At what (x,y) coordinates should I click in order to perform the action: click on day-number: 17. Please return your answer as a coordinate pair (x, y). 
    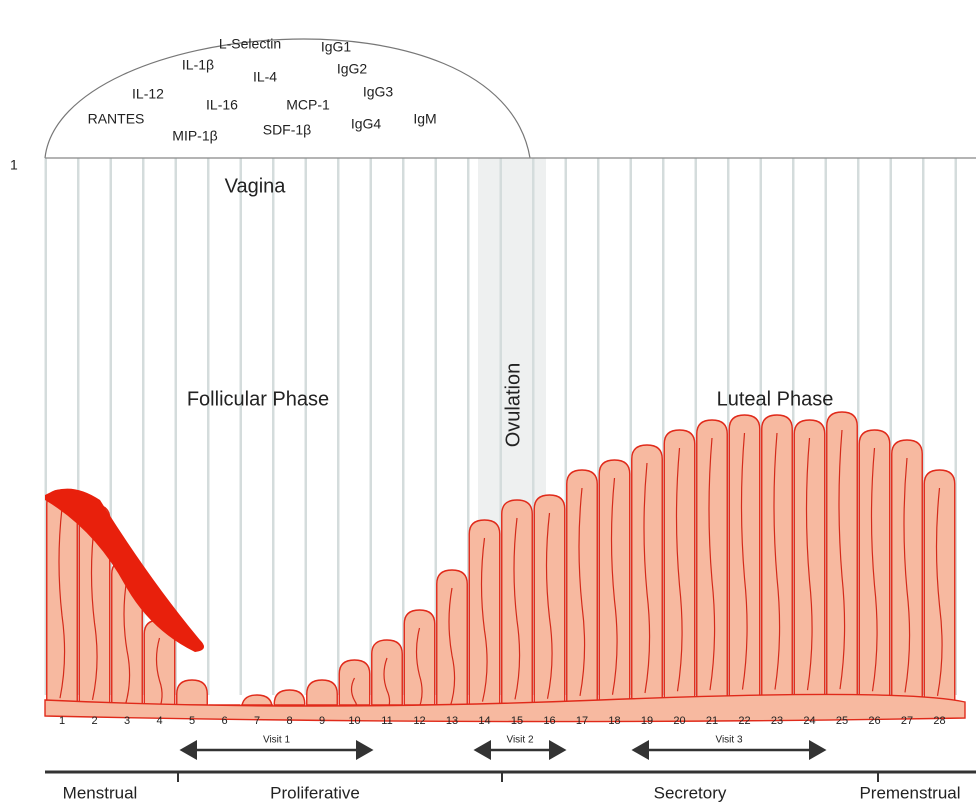
    Looking at the image, I should click on (582, 721).